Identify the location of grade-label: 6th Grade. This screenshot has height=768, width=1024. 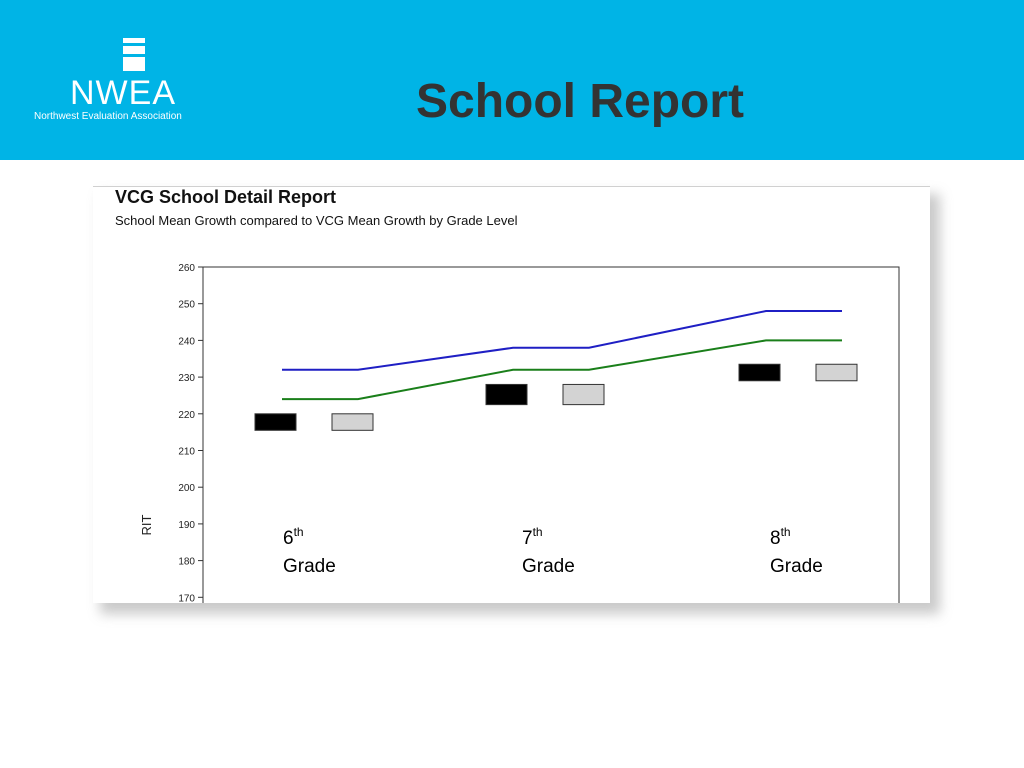
(309, 551).